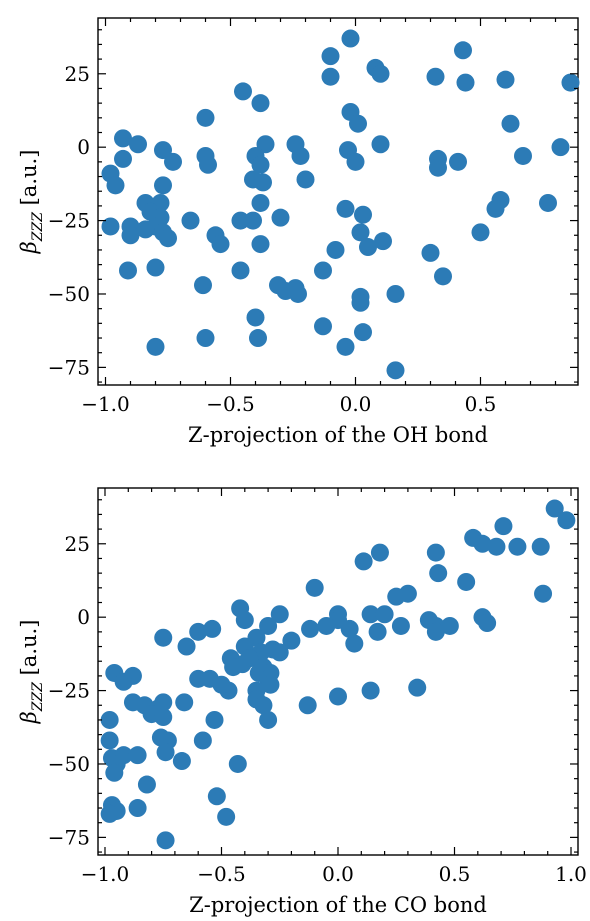  I want to click on y-axis-label: βZZZ [a.u.], so click(31, 672).